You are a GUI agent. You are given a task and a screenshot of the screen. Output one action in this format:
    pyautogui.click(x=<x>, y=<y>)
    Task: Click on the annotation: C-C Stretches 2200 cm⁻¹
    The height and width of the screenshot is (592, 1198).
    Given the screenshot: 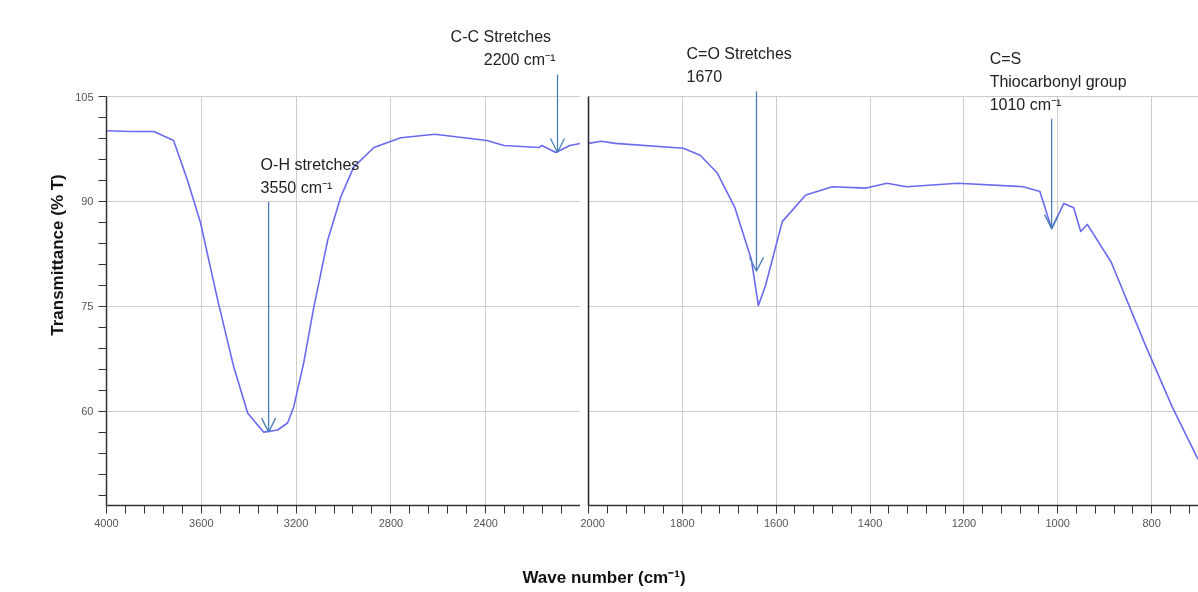 What is the action you would take?
    pyautogui.click(x=503, y=48)
    